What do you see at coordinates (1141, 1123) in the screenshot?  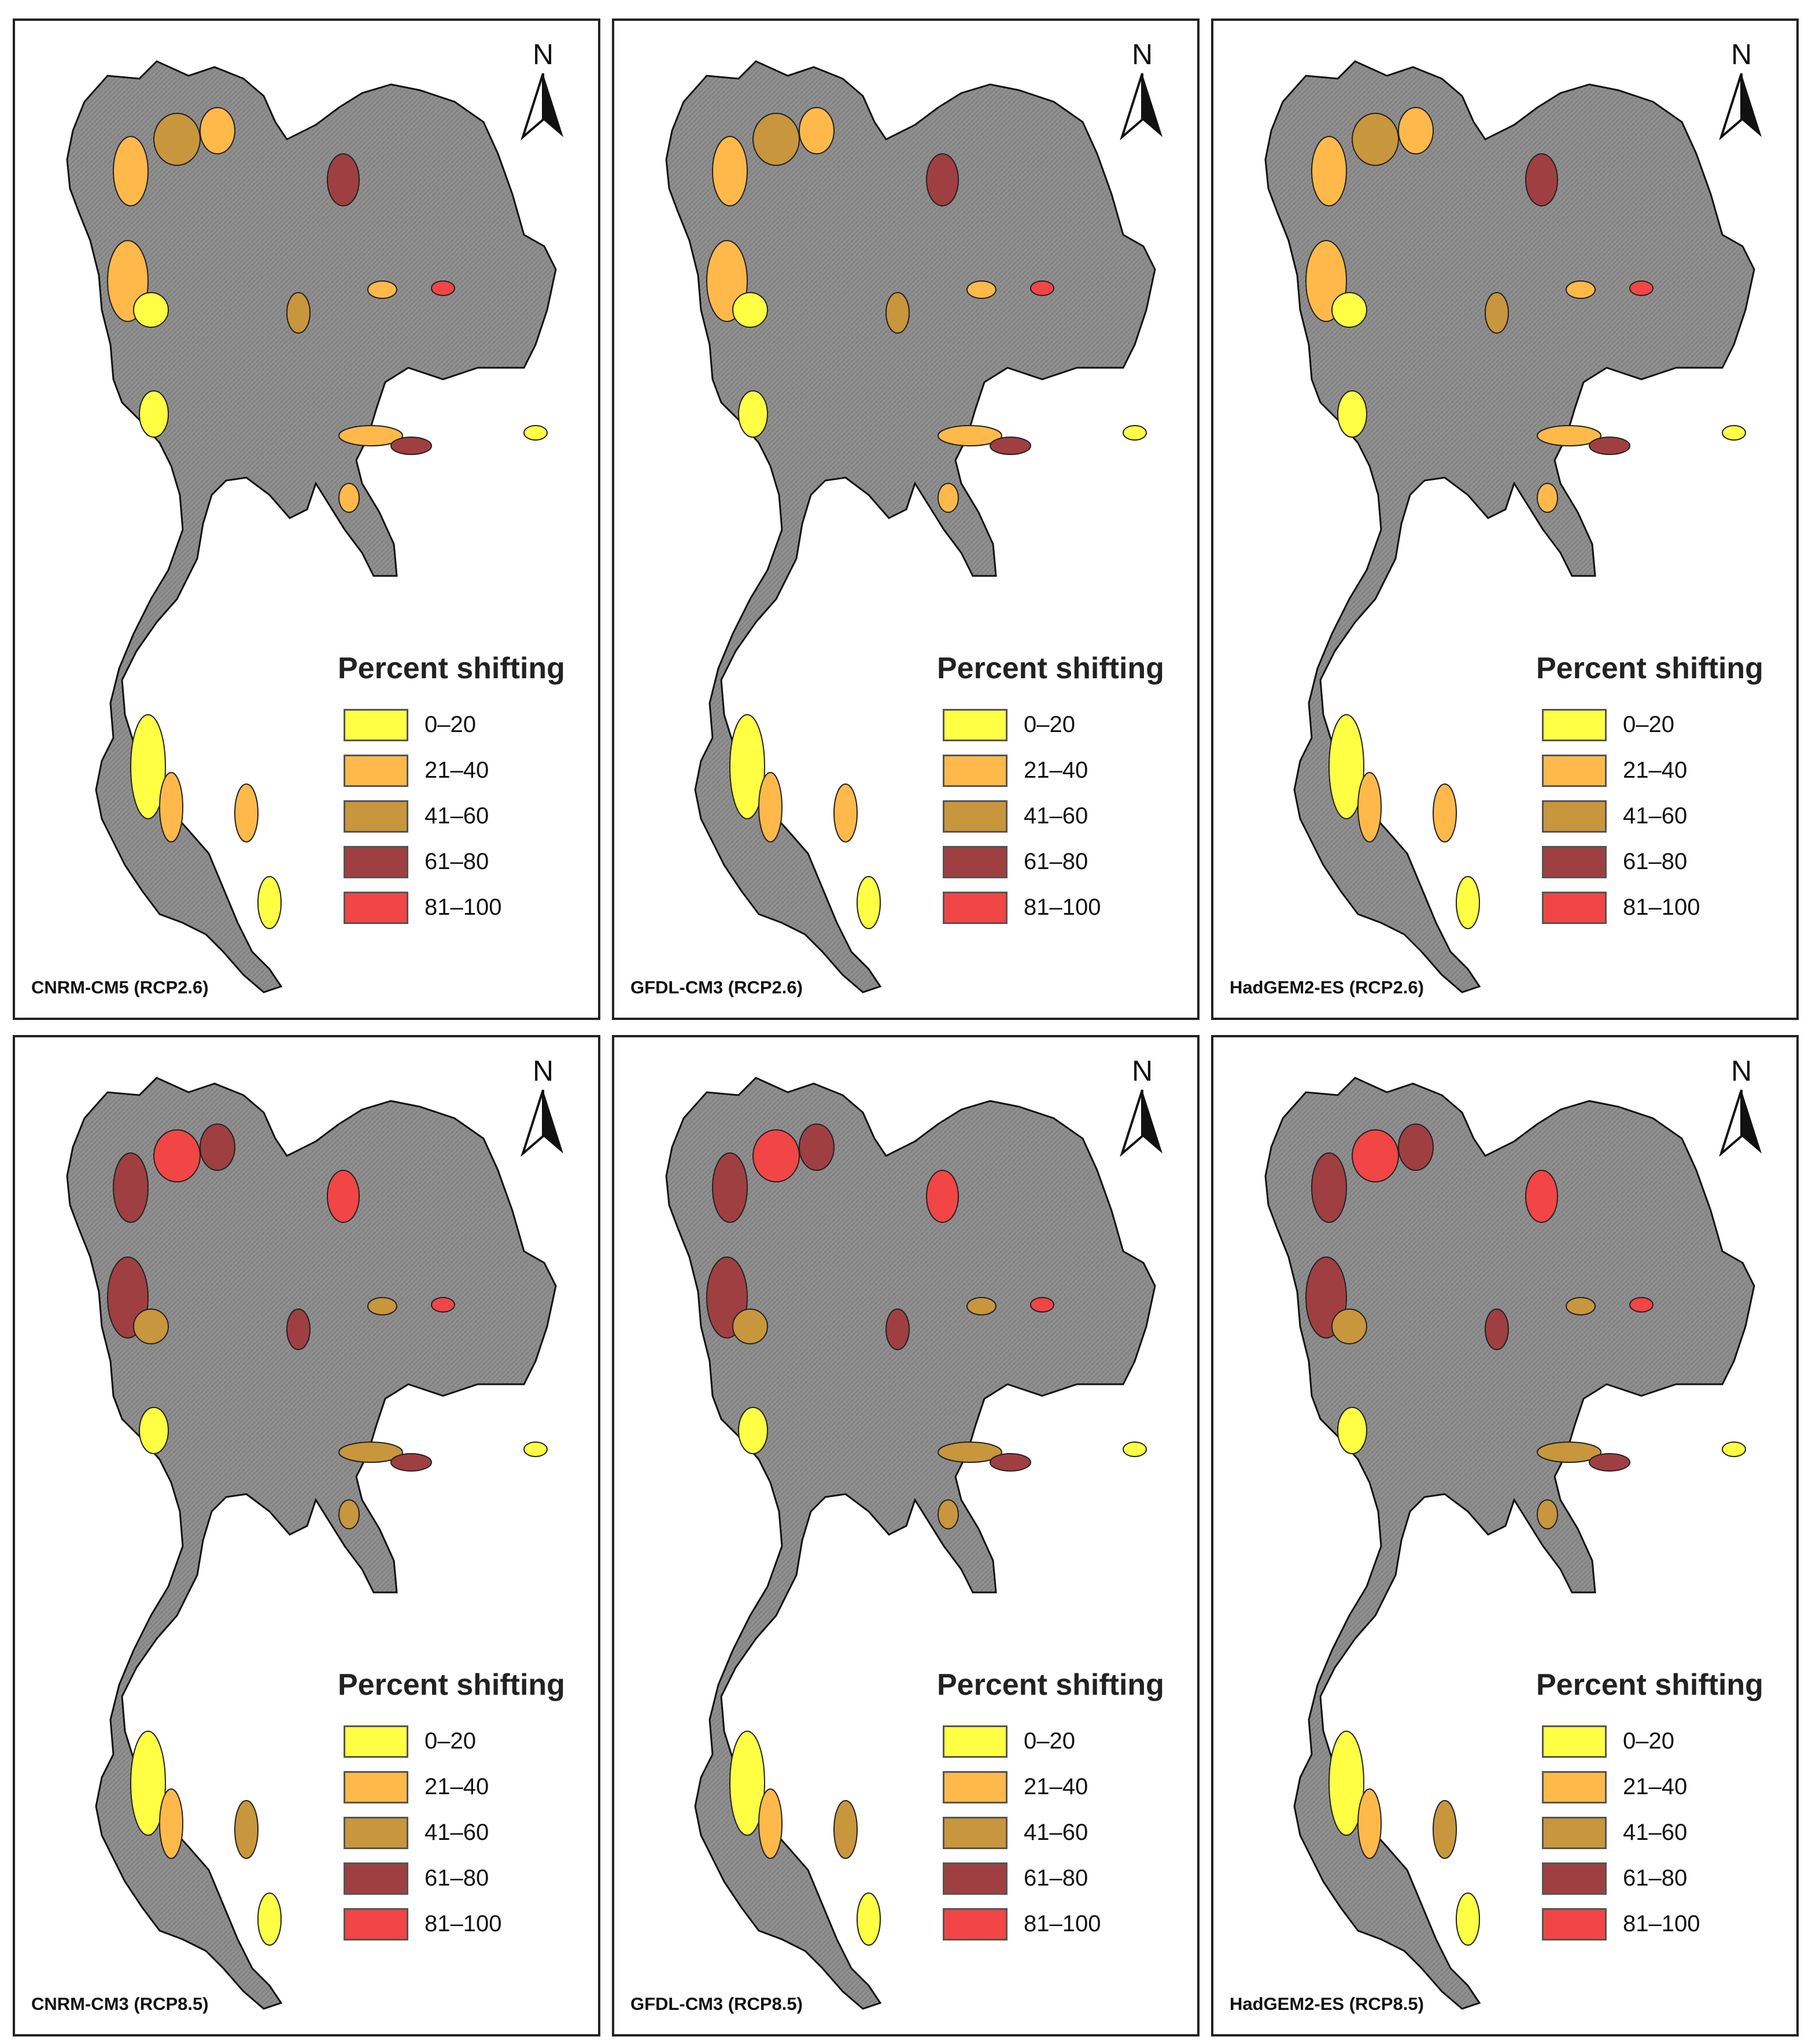 I see `north-arrow-icon` at bounding box center [1141, 1123].